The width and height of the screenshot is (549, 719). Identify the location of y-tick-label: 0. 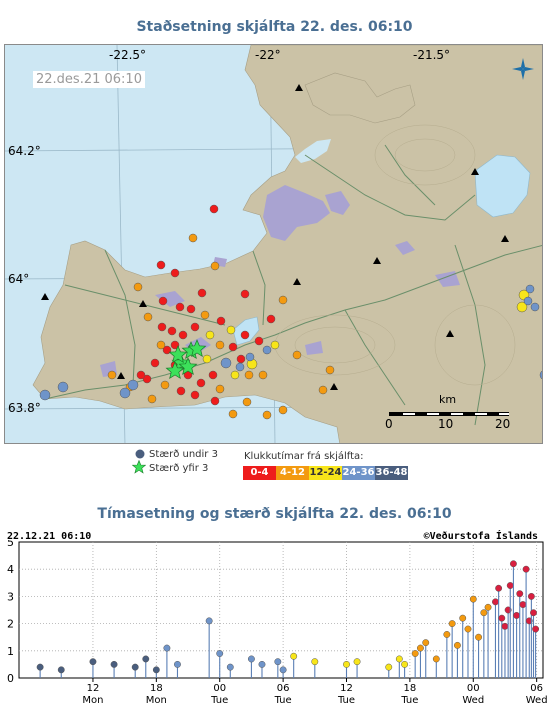
(10, 678).